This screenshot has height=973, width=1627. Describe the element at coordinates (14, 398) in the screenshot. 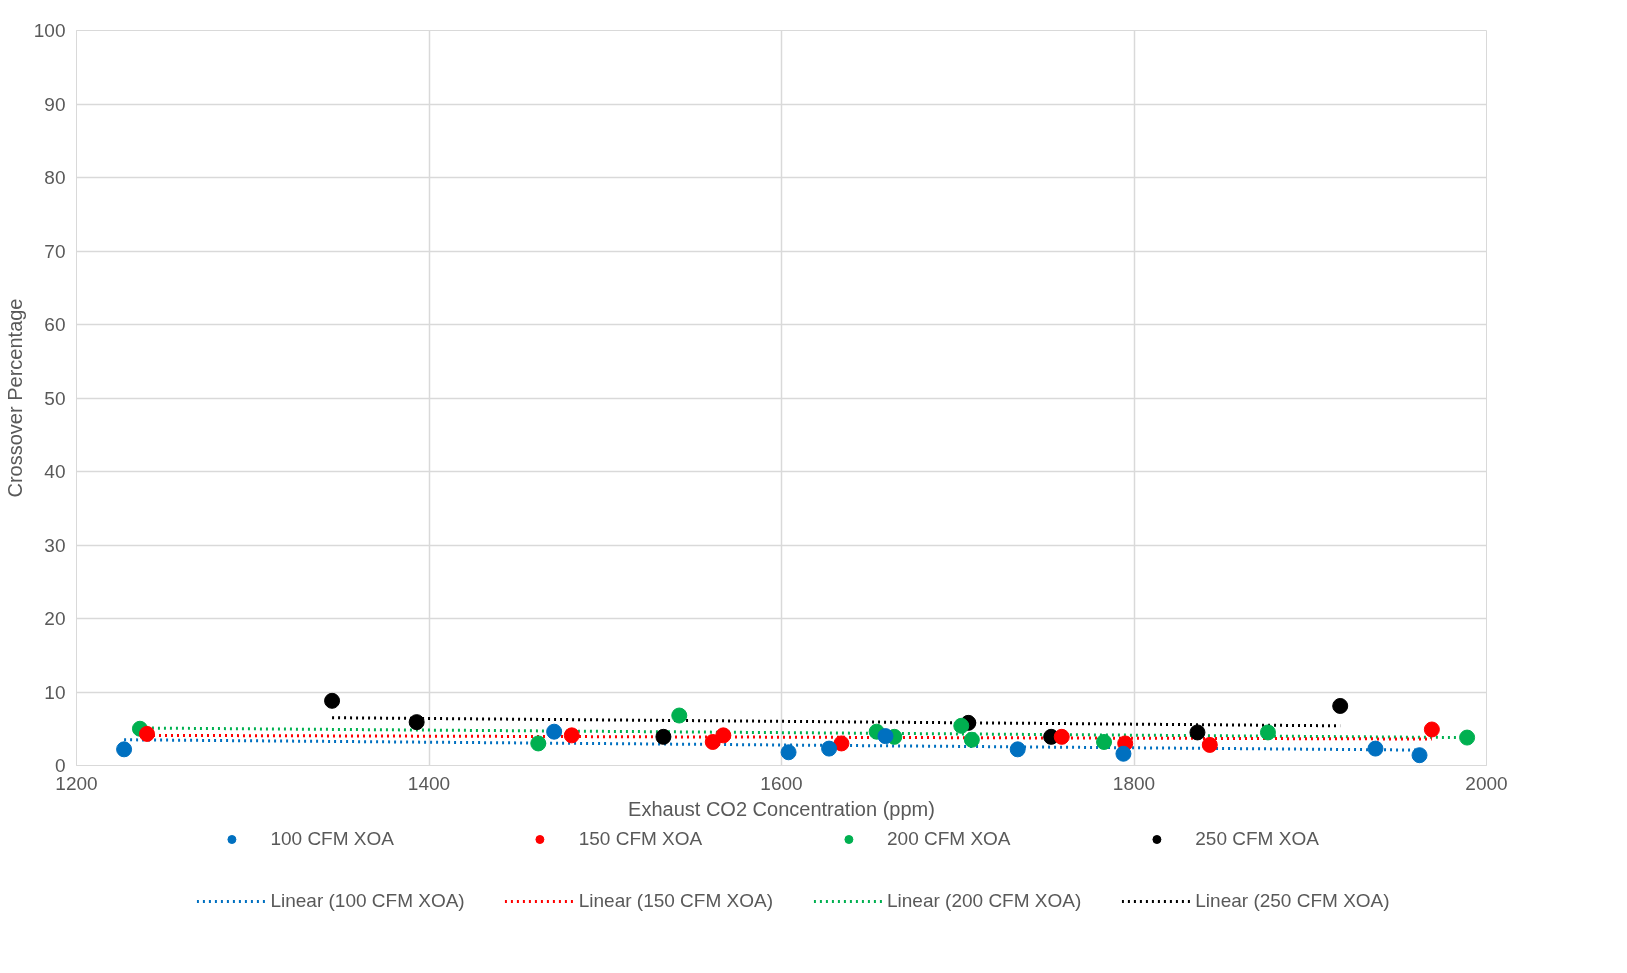

I see `y-axis-title: Crossover Percentage` at that location.